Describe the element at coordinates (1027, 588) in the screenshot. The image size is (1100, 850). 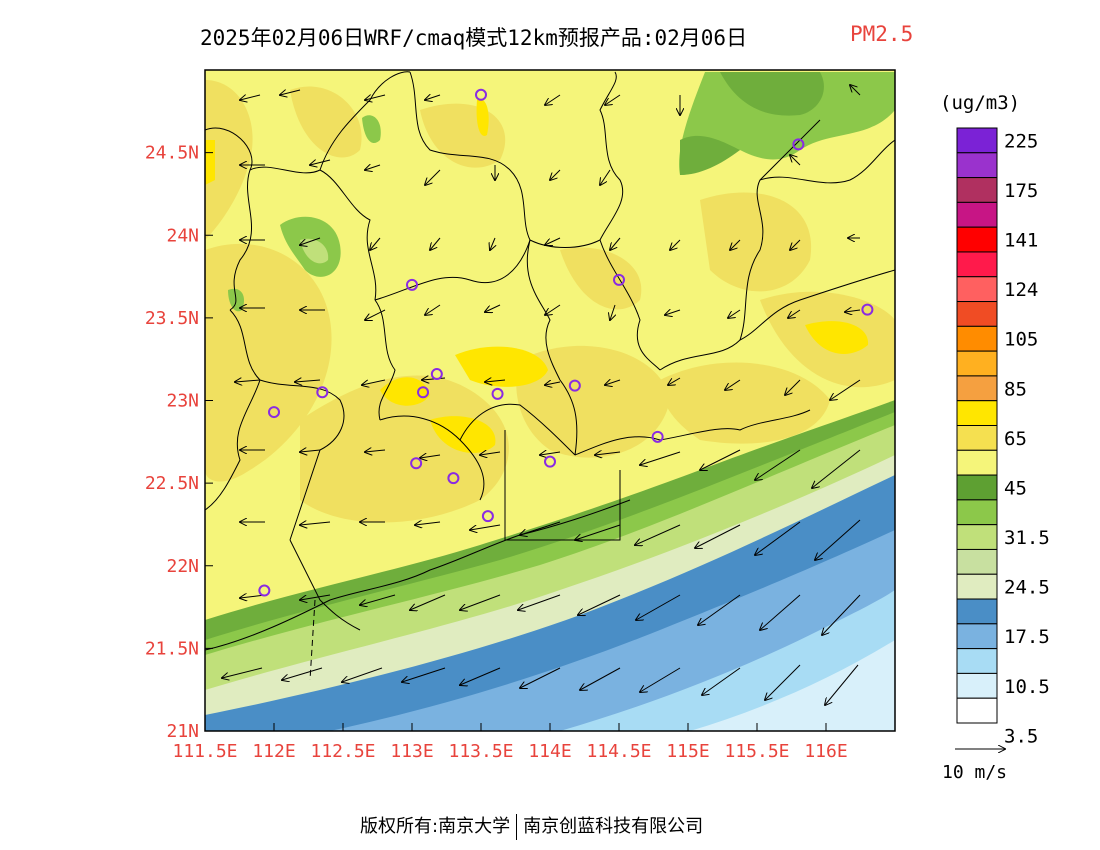
I see `colorbar-label: 24.5` at that location.